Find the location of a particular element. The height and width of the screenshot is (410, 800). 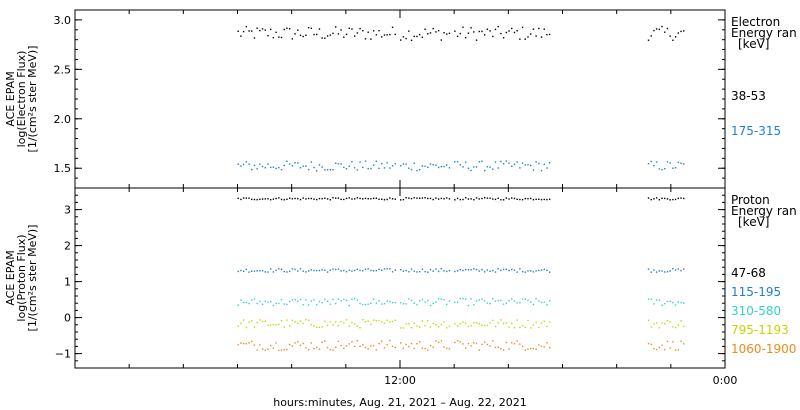

proton-ytick-label: 2 is located at coordinates (67, 246).